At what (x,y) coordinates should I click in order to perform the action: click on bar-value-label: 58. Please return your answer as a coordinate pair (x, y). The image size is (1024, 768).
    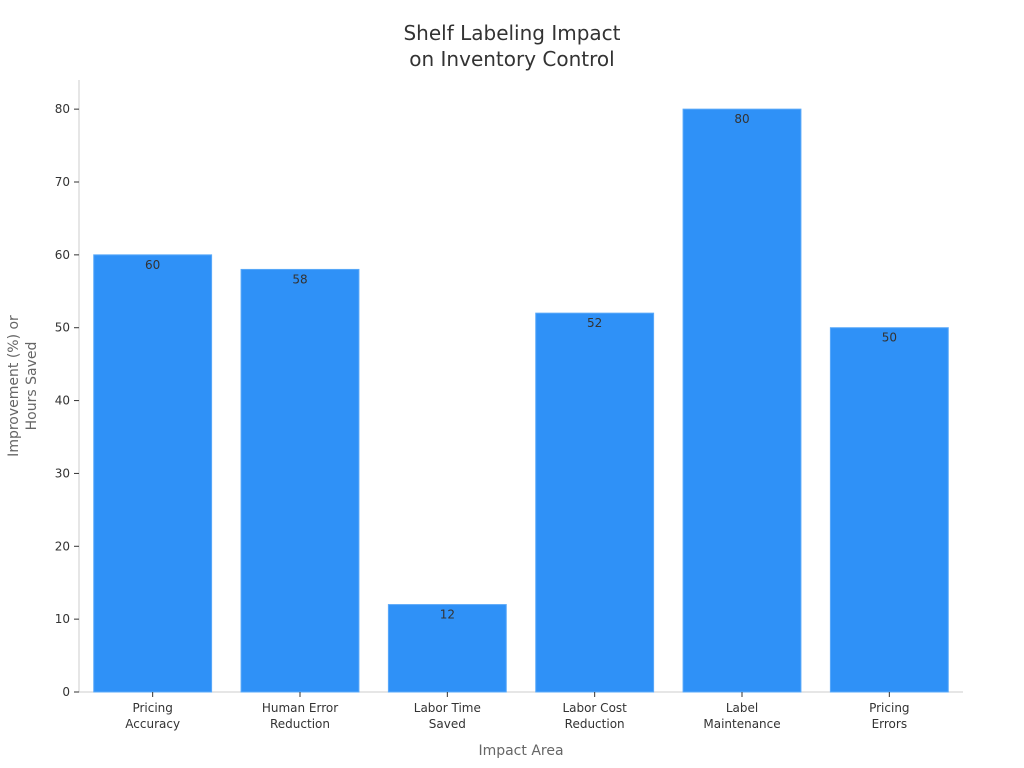
    Looking at the image, I should click on (299, 279).